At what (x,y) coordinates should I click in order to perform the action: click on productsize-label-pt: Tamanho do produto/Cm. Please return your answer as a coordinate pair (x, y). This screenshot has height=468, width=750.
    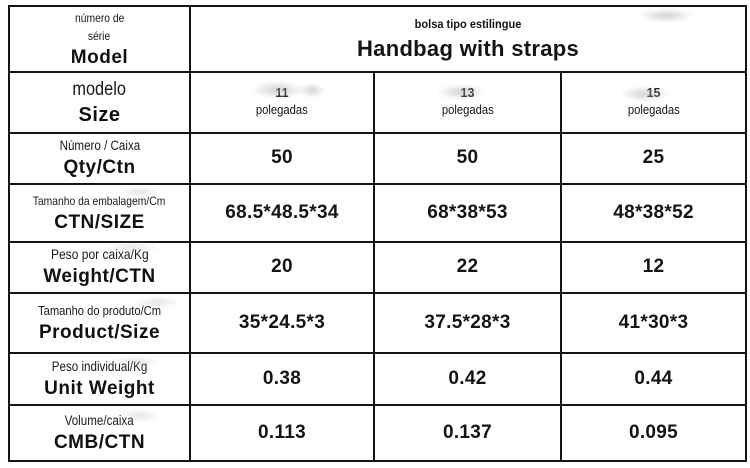
    Looking at the image, I should click on (99, 310).